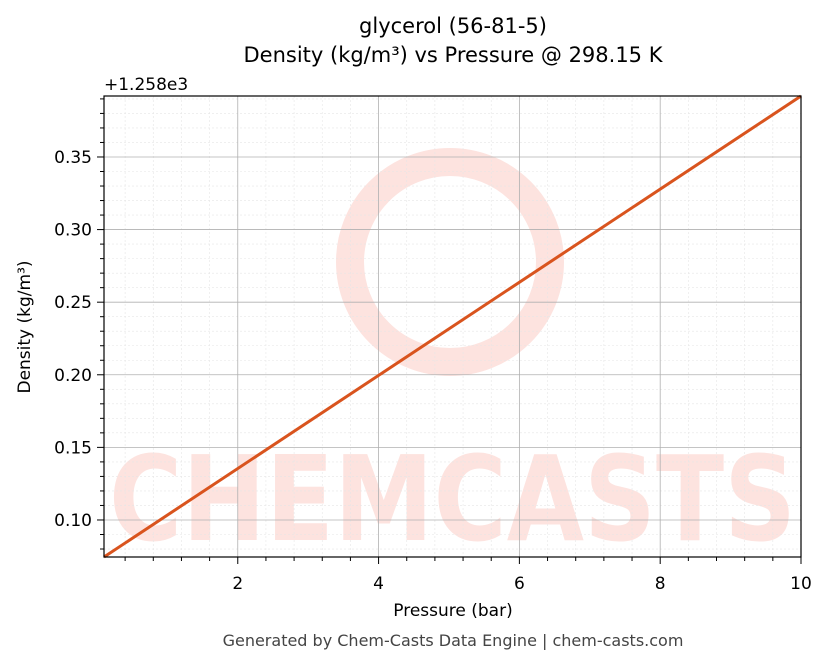 The width and height of the screenshot is (830, 670). What do you see at coordinates (146, 85) in the screenshot?
I see `y-offset-label: +1.258e3` at bounding box center [146, 85].